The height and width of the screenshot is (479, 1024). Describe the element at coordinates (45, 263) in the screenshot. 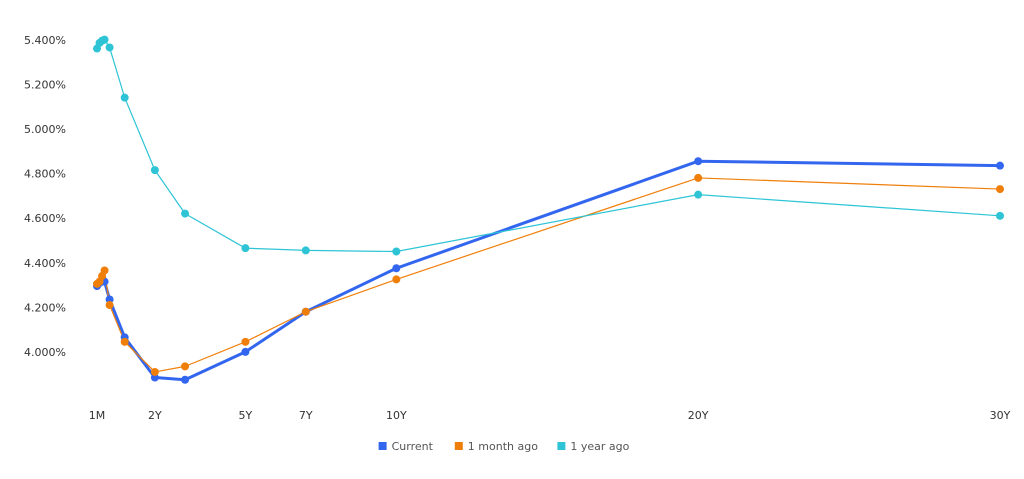

I see `y-tick-label: 4.400%` at that location.